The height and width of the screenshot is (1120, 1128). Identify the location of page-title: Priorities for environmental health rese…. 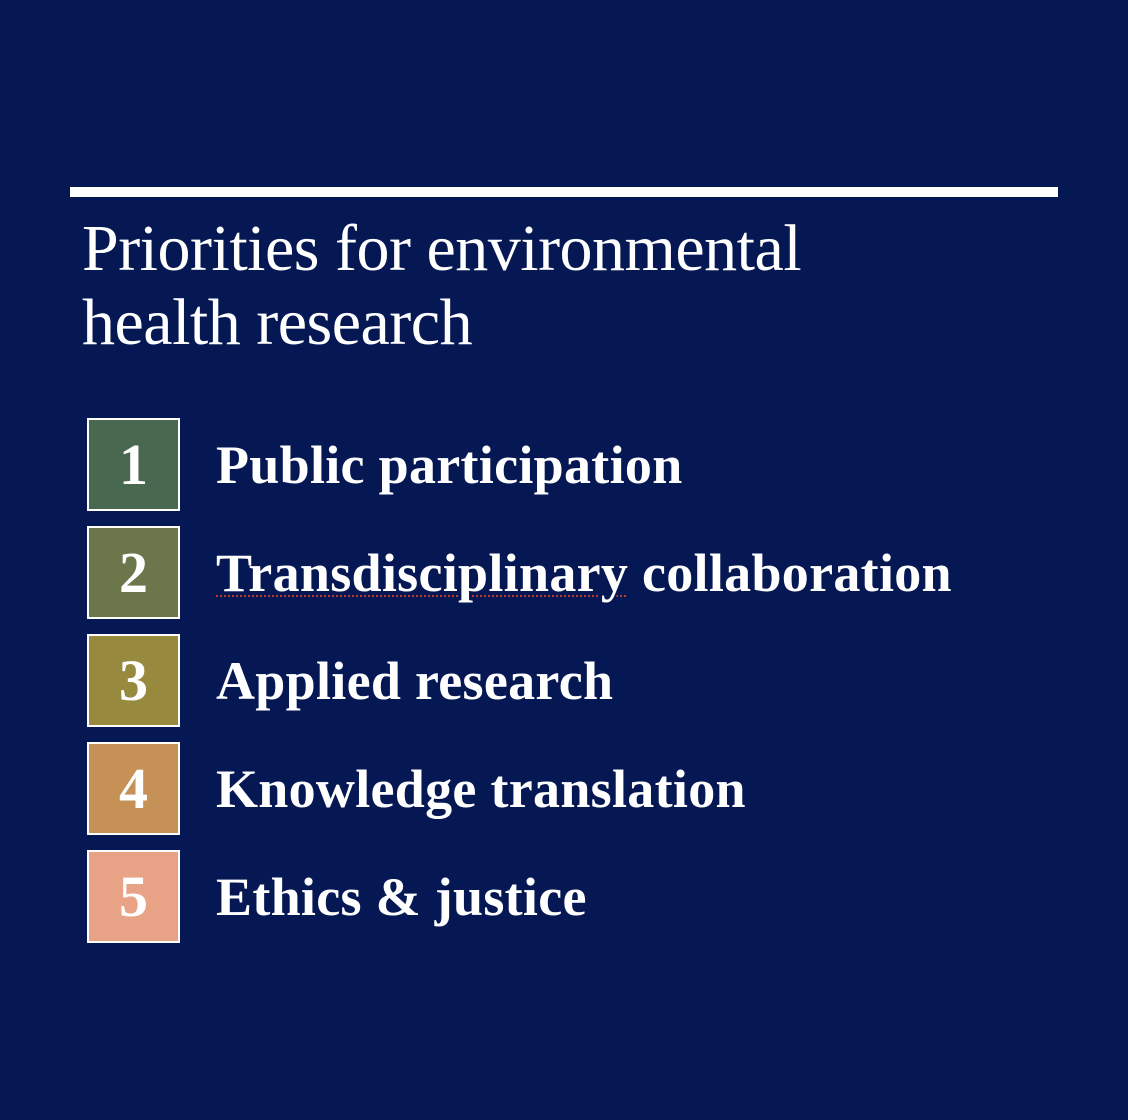
(562, 286).